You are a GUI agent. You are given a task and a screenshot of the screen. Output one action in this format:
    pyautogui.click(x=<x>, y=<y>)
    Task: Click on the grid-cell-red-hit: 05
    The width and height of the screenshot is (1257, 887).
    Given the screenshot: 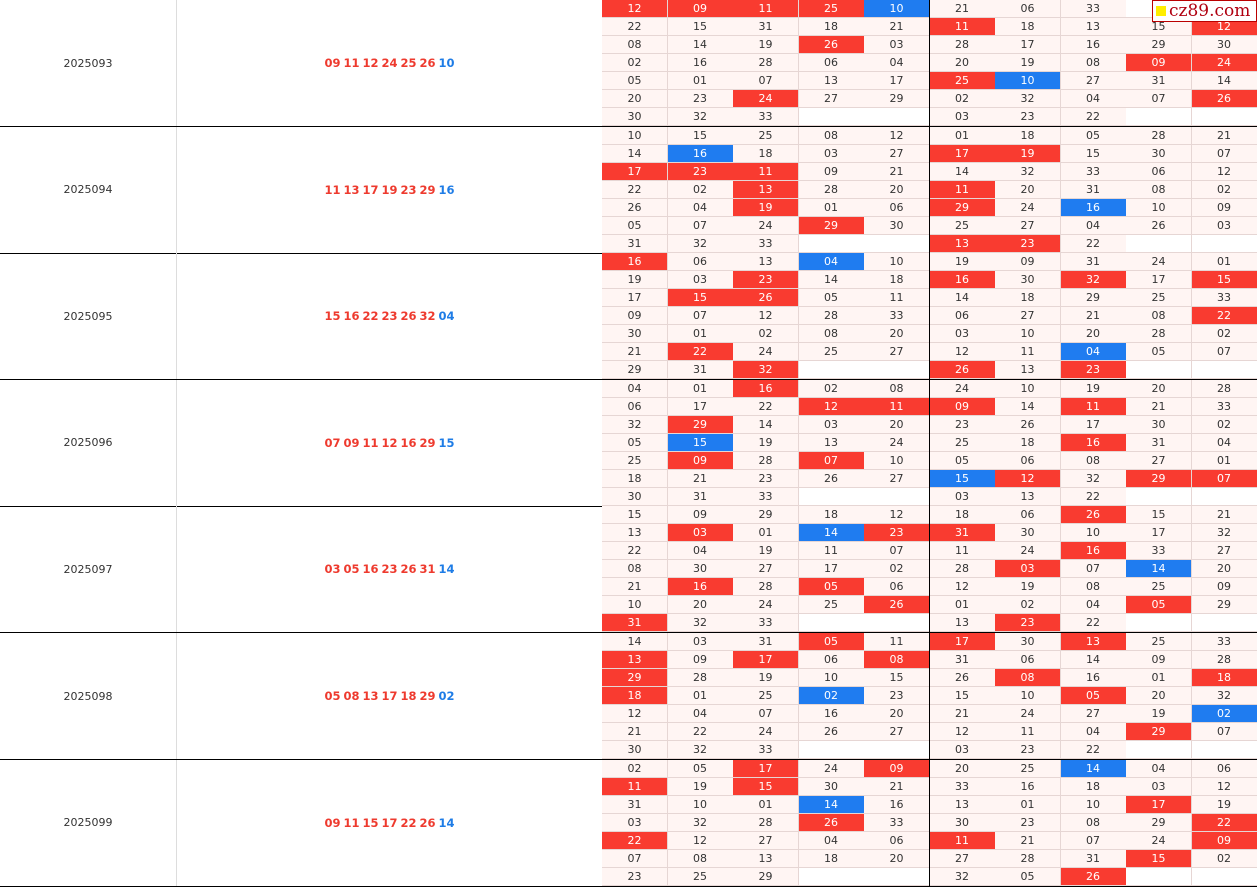 What is the action you would take?
    pyautogui.click(x=832, y=642)
    